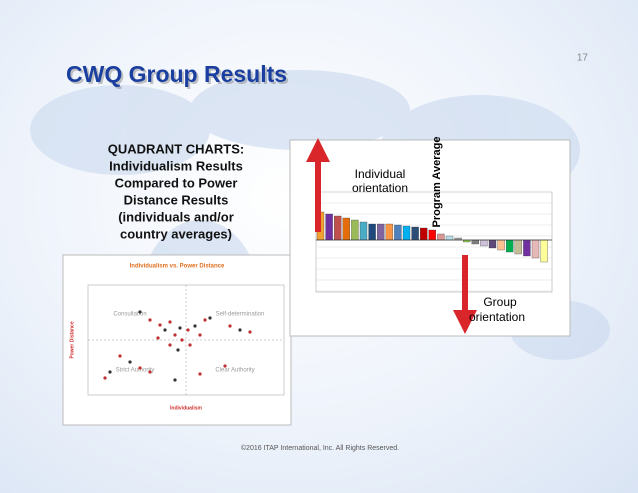 The image size is (638, 493). I want to click on x-axis-label: Individualism, so click(186, 408).